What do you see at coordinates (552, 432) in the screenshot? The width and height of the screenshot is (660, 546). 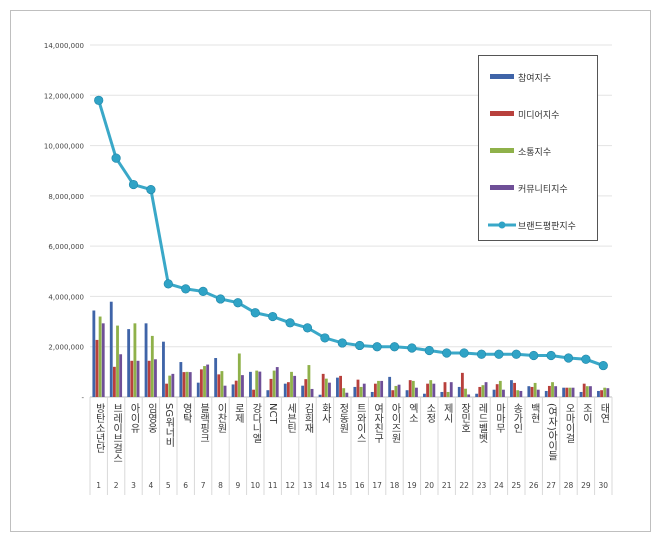 I see `category-label: (여자)아이들` at bounding box center [552, 432].